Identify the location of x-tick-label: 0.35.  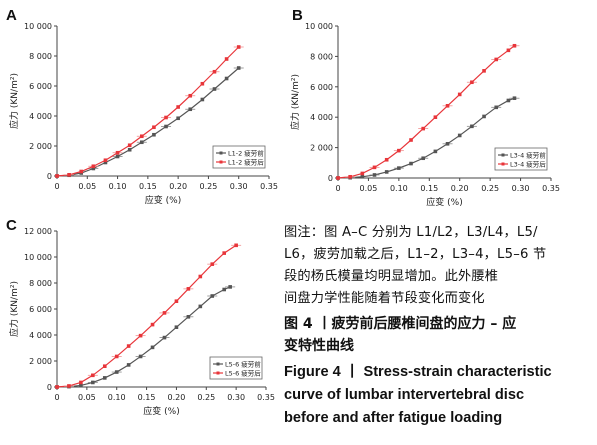
(269, 186).